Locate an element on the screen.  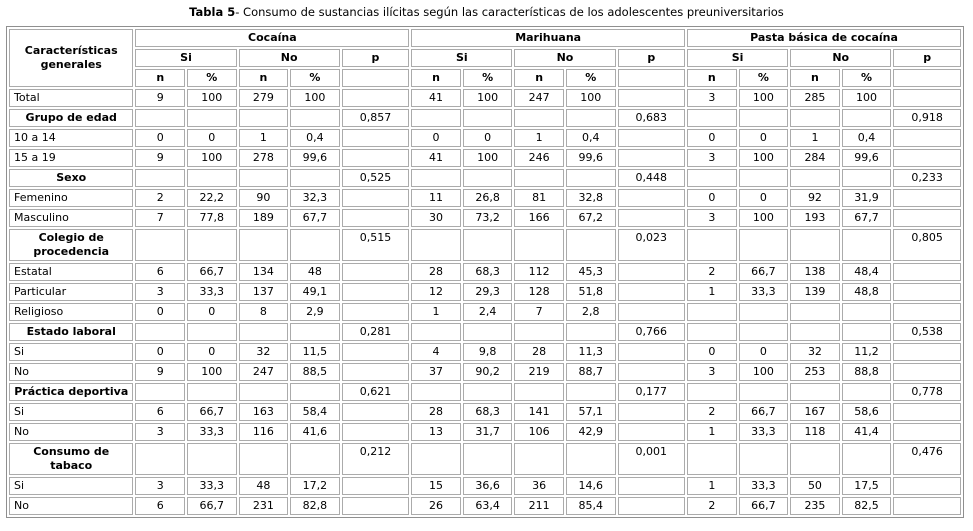
value-cell: 29,3 is located at coordinates (487, 292).